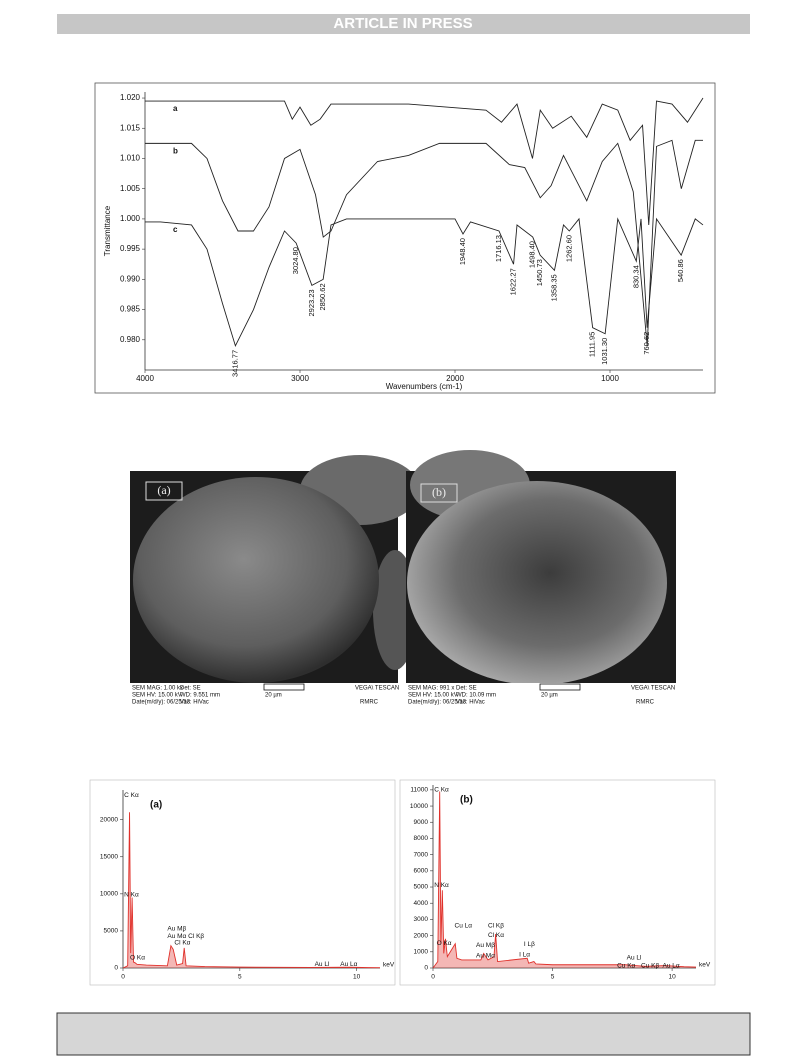  I want to click on edx-frame, so click(557, 882).